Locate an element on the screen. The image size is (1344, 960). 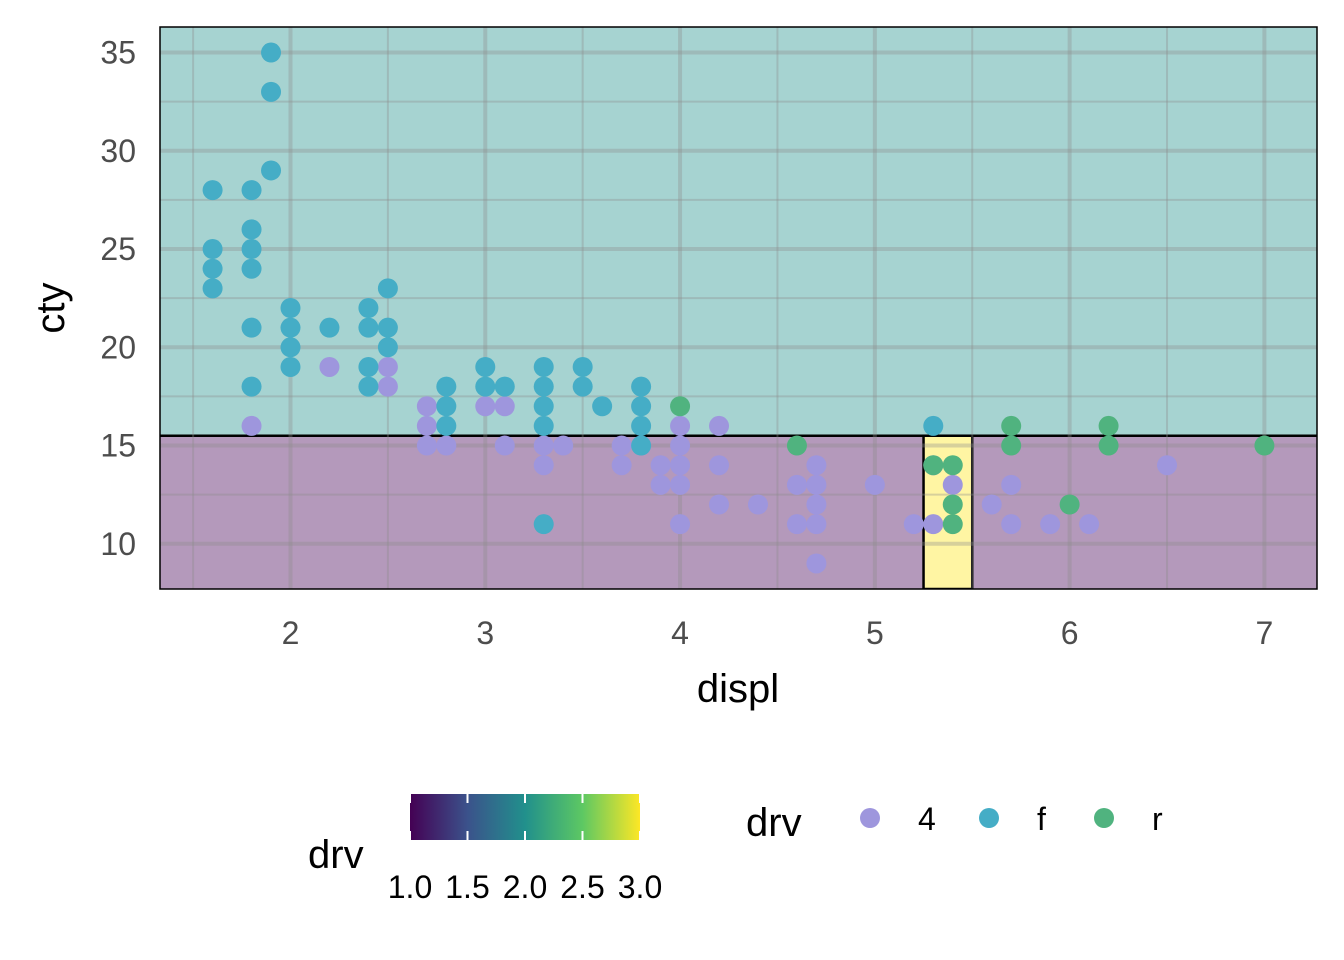
point-legend-title: drv is located at coordinates (774, 823).